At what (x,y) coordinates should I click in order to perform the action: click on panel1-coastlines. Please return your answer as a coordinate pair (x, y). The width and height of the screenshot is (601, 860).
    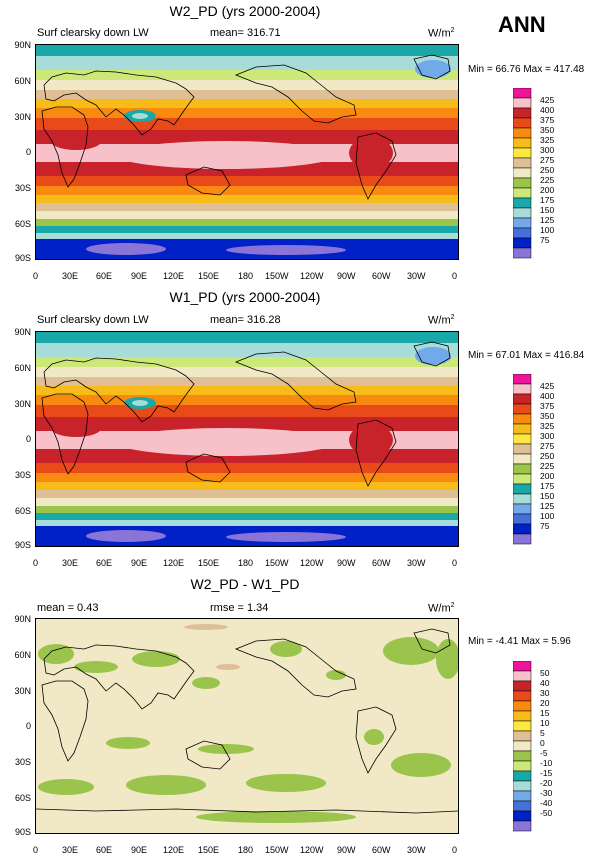
    Looking at the image, I should click on (246, 127).